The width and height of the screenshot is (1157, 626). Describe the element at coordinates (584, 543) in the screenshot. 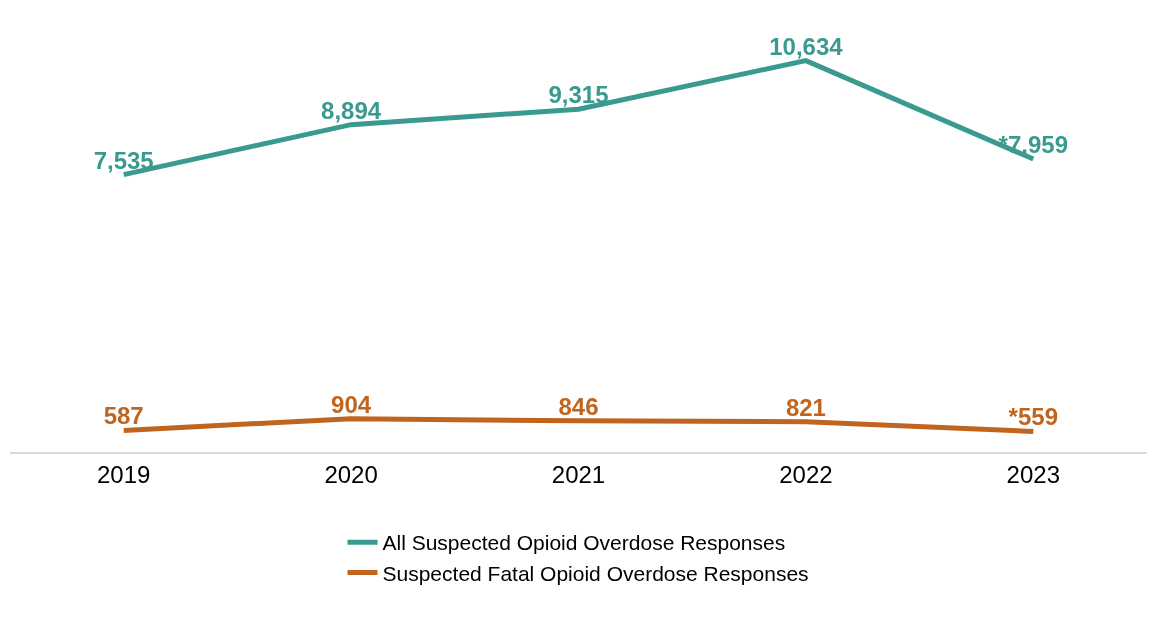

I see `legend-label: All Suspected Opioid Overdose Responses` at that location.